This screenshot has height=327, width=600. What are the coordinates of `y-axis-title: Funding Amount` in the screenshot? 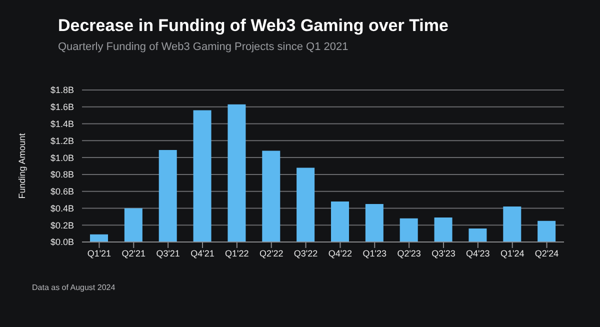 It's located at (22, 165).